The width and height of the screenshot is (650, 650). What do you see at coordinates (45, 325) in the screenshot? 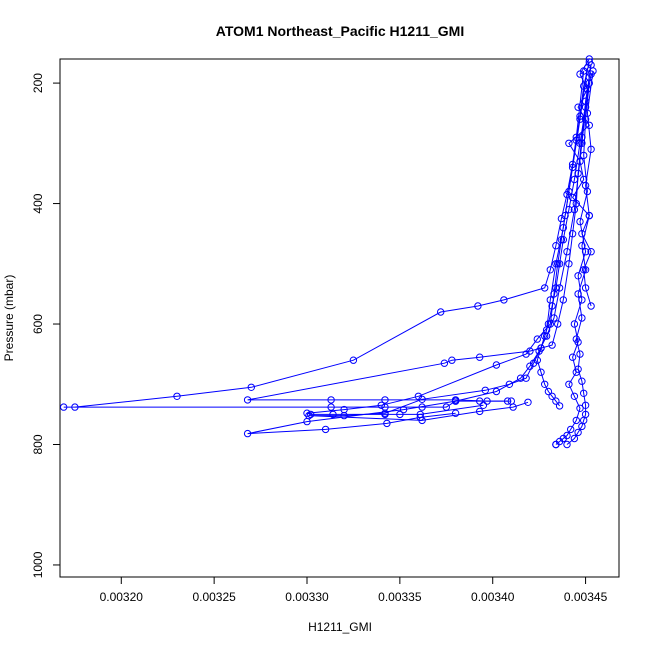
I see `y-axis: 200 400 600 800 1000` at bounding box center [45, 325].